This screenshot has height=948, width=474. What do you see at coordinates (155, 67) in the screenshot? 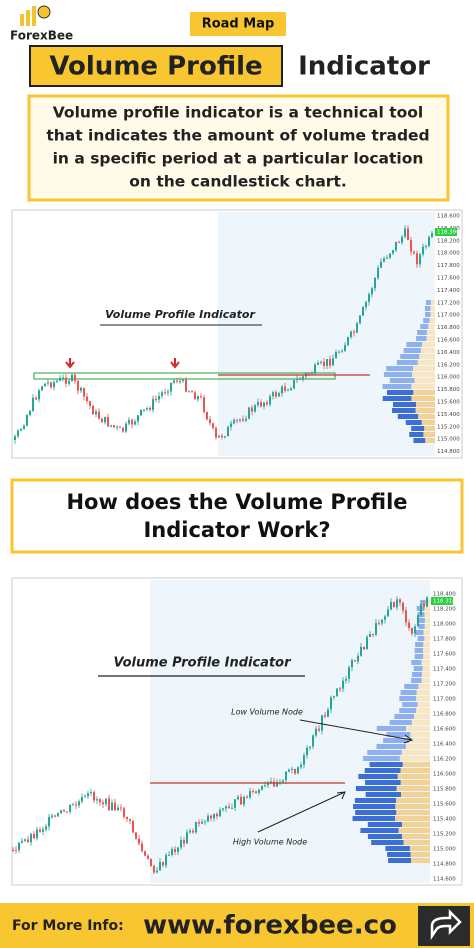
I see `title: Volume Profile` at bounding box center [155, 67].